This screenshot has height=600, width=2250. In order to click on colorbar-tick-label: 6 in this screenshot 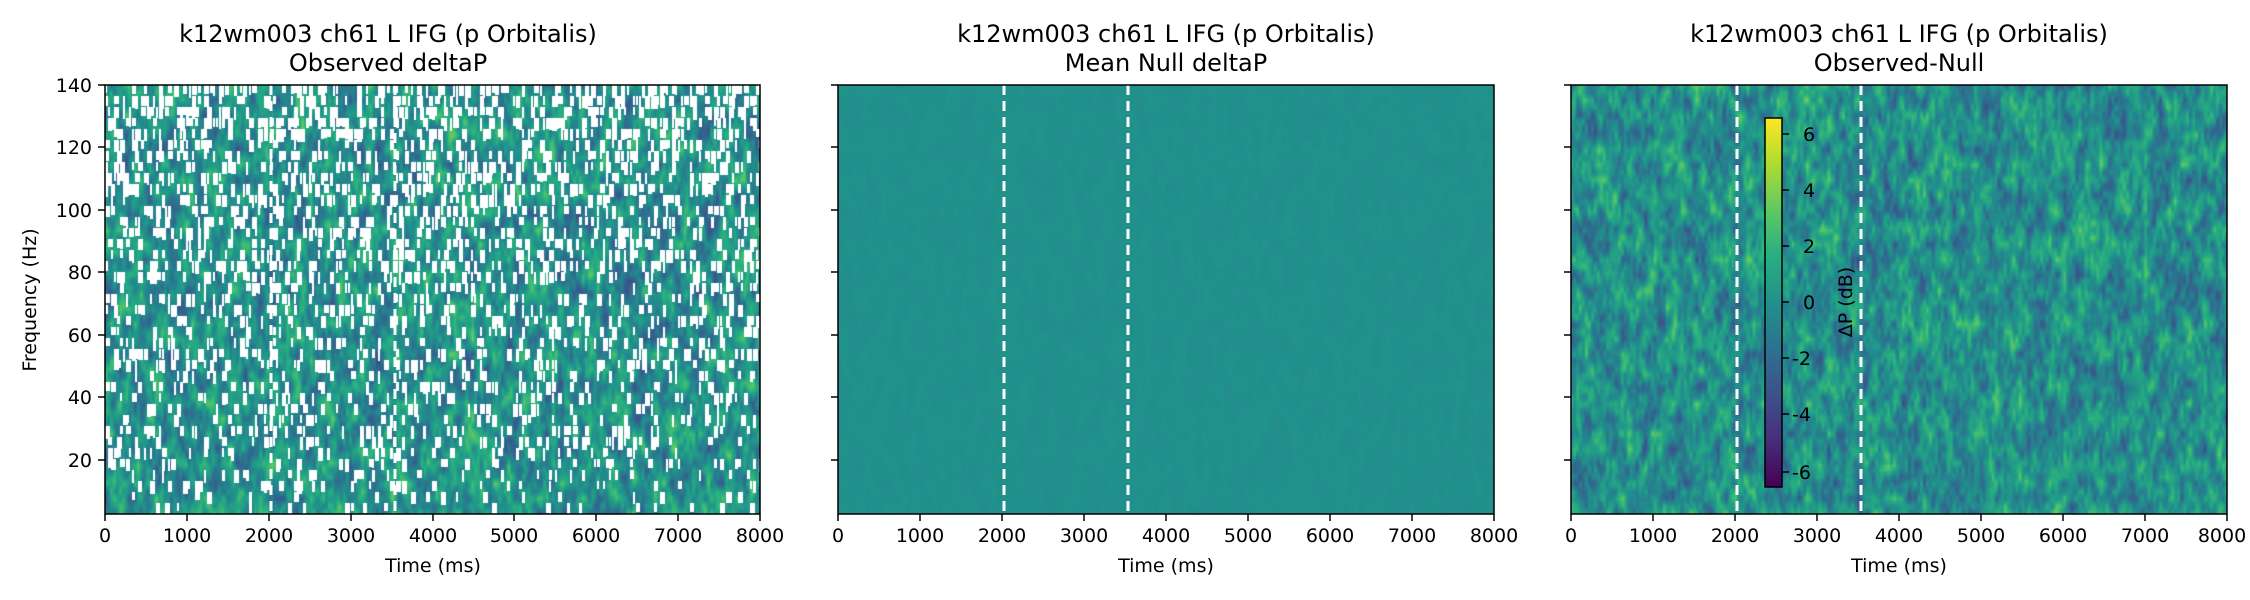, I will do `click(1809, 135)`.